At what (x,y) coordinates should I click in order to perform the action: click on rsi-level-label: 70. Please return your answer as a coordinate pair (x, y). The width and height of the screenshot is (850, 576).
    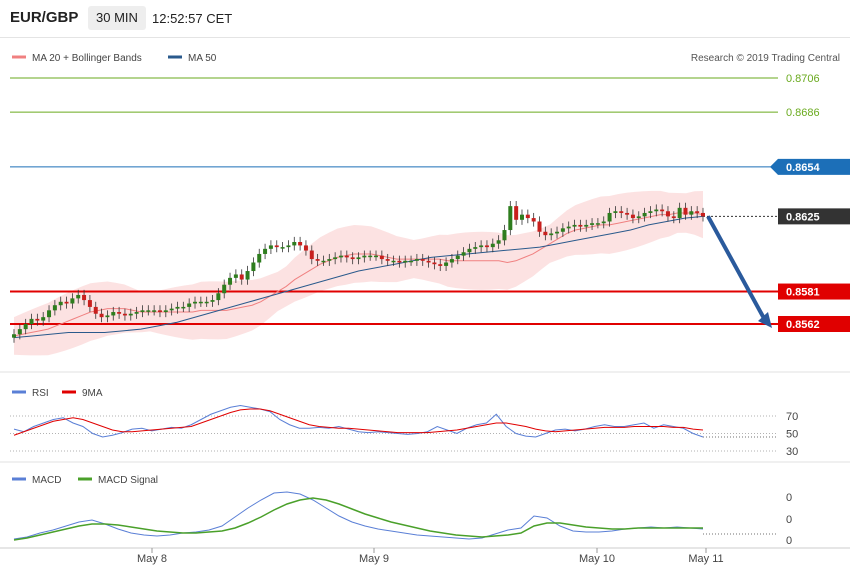
    Looking at the image, I should click on (792, 417).